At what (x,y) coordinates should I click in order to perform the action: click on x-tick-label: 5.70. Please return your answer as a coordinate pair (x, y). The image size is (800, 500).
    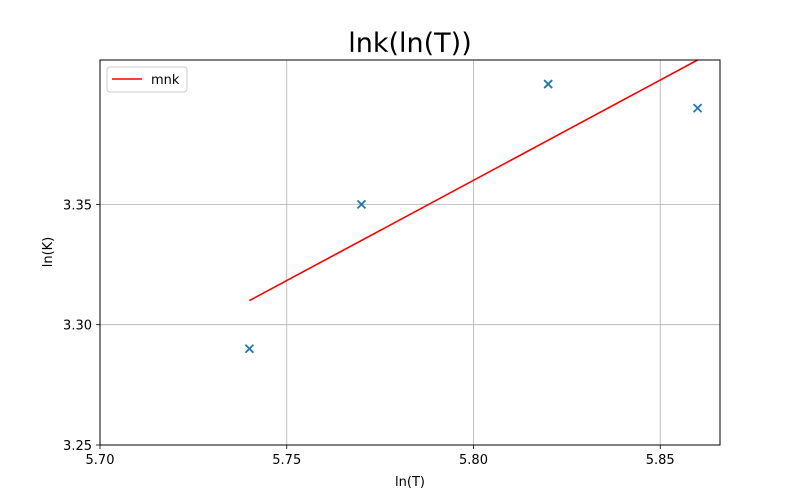
    Looking at the image, I should click on (100, 460).